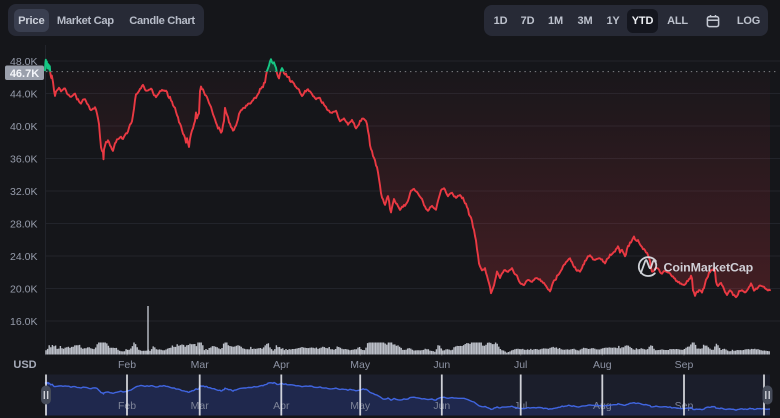 Image resolution: width=780 pixels, height=418 pixels. Describe the element at coordinates (23, 289) in the screenshot. I see `svg-text: 20.0K` at that location.